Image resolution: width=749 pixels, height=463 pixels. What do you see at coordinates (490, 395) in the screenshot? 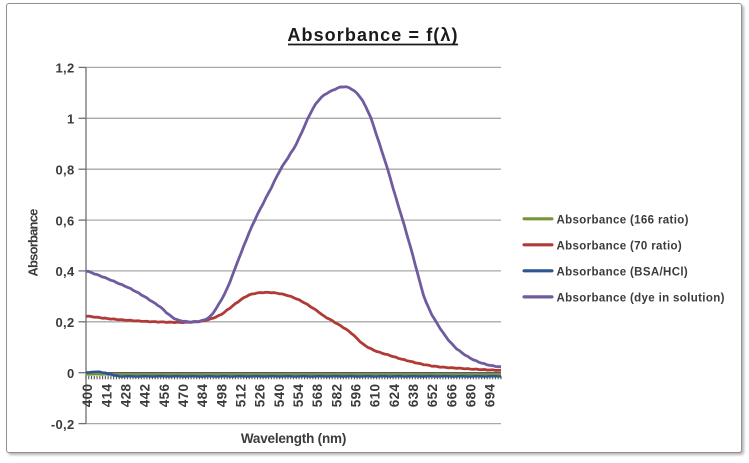
I see `svg-text: 694` at bounding box center [490, 395].